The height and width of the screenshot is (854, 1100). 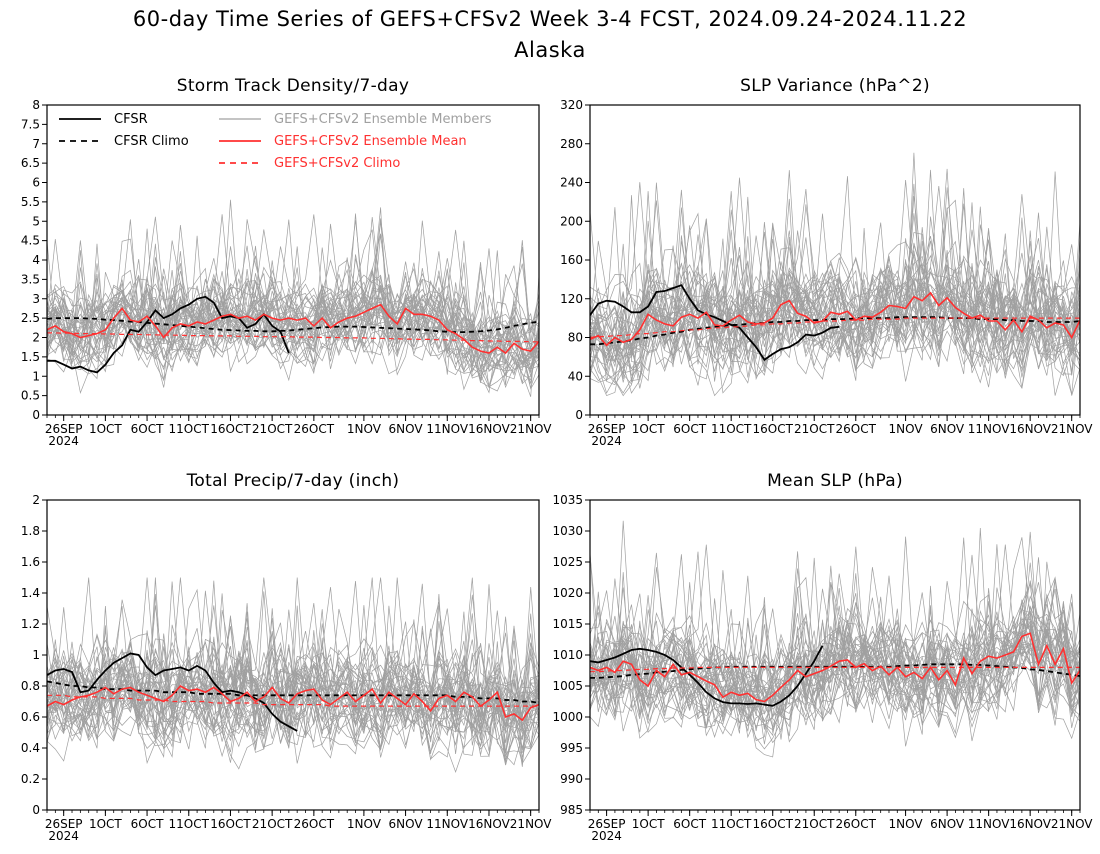 I want to click on y-tick-label: 80, so click(x=575, y=338).